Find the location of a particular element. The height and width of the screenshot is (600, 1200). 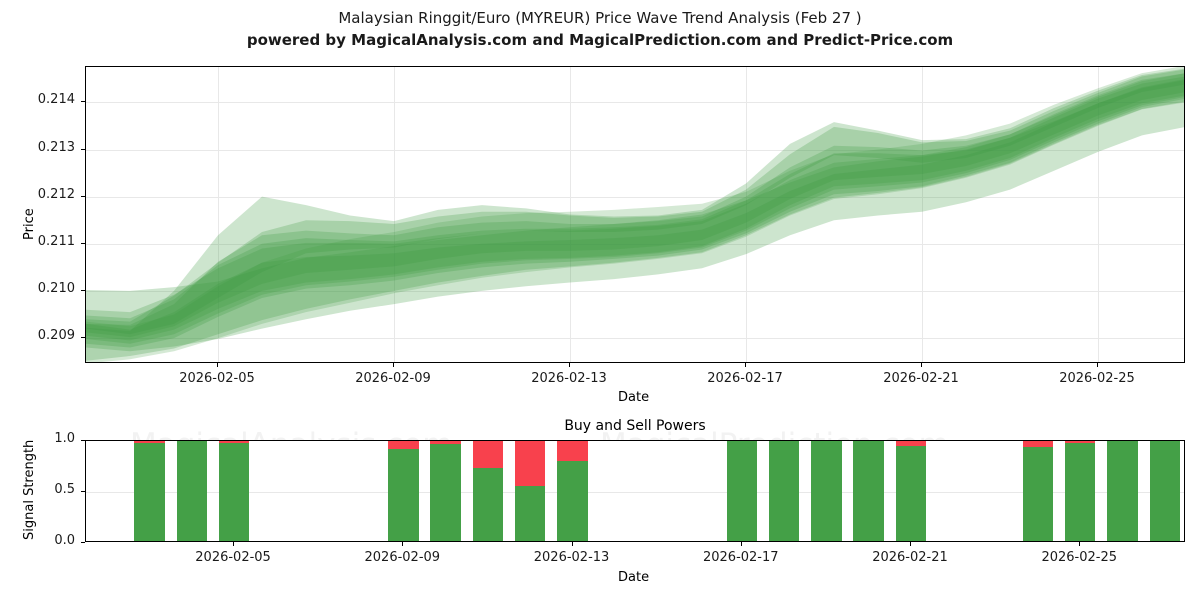

price-x-axis-label: Date is located at coordinates (634, 397).